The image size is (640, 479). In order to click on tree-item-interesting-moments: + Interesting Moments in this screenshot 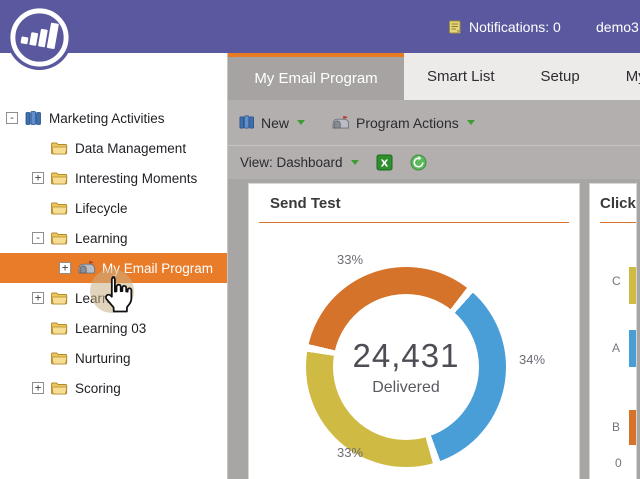, I will do `click(113, 178)`.